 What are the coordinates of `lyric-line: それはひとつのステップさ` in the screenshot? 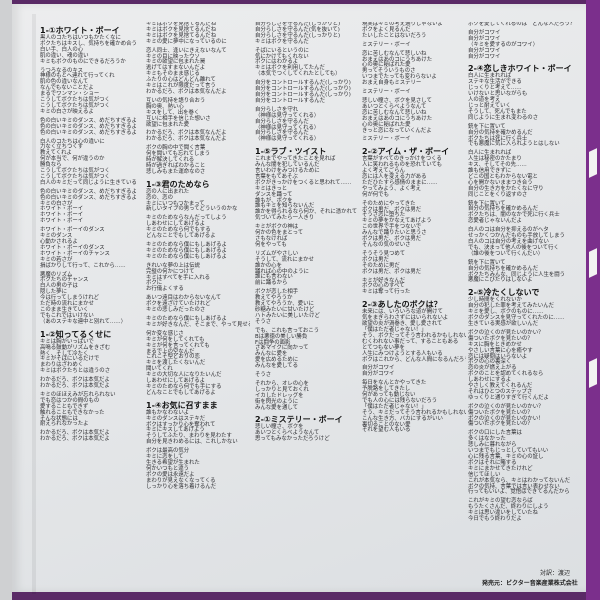 It's located at (500, 391).